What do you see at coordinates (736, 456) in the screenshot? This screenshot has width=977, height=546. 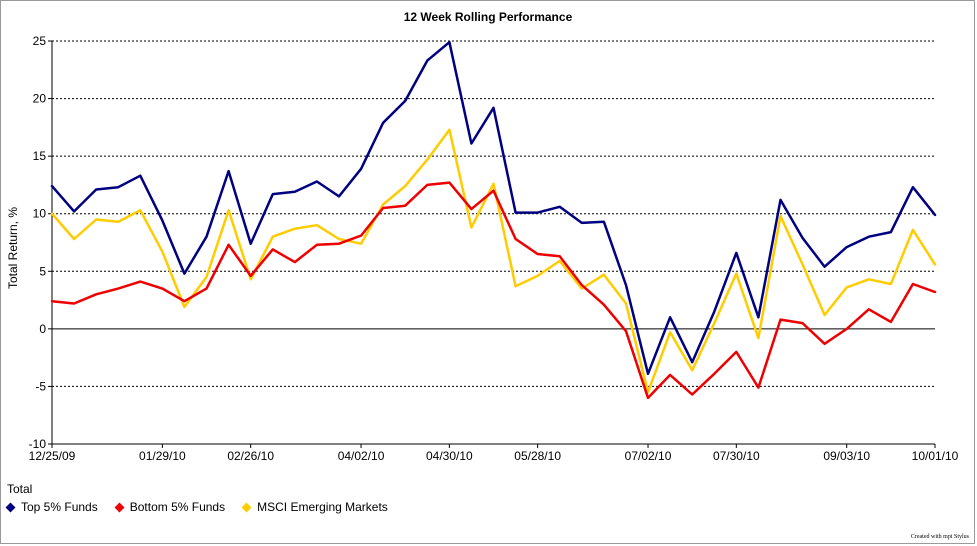 I see `x-tick-label: 07/30/10` at bounding box center [736, 456].